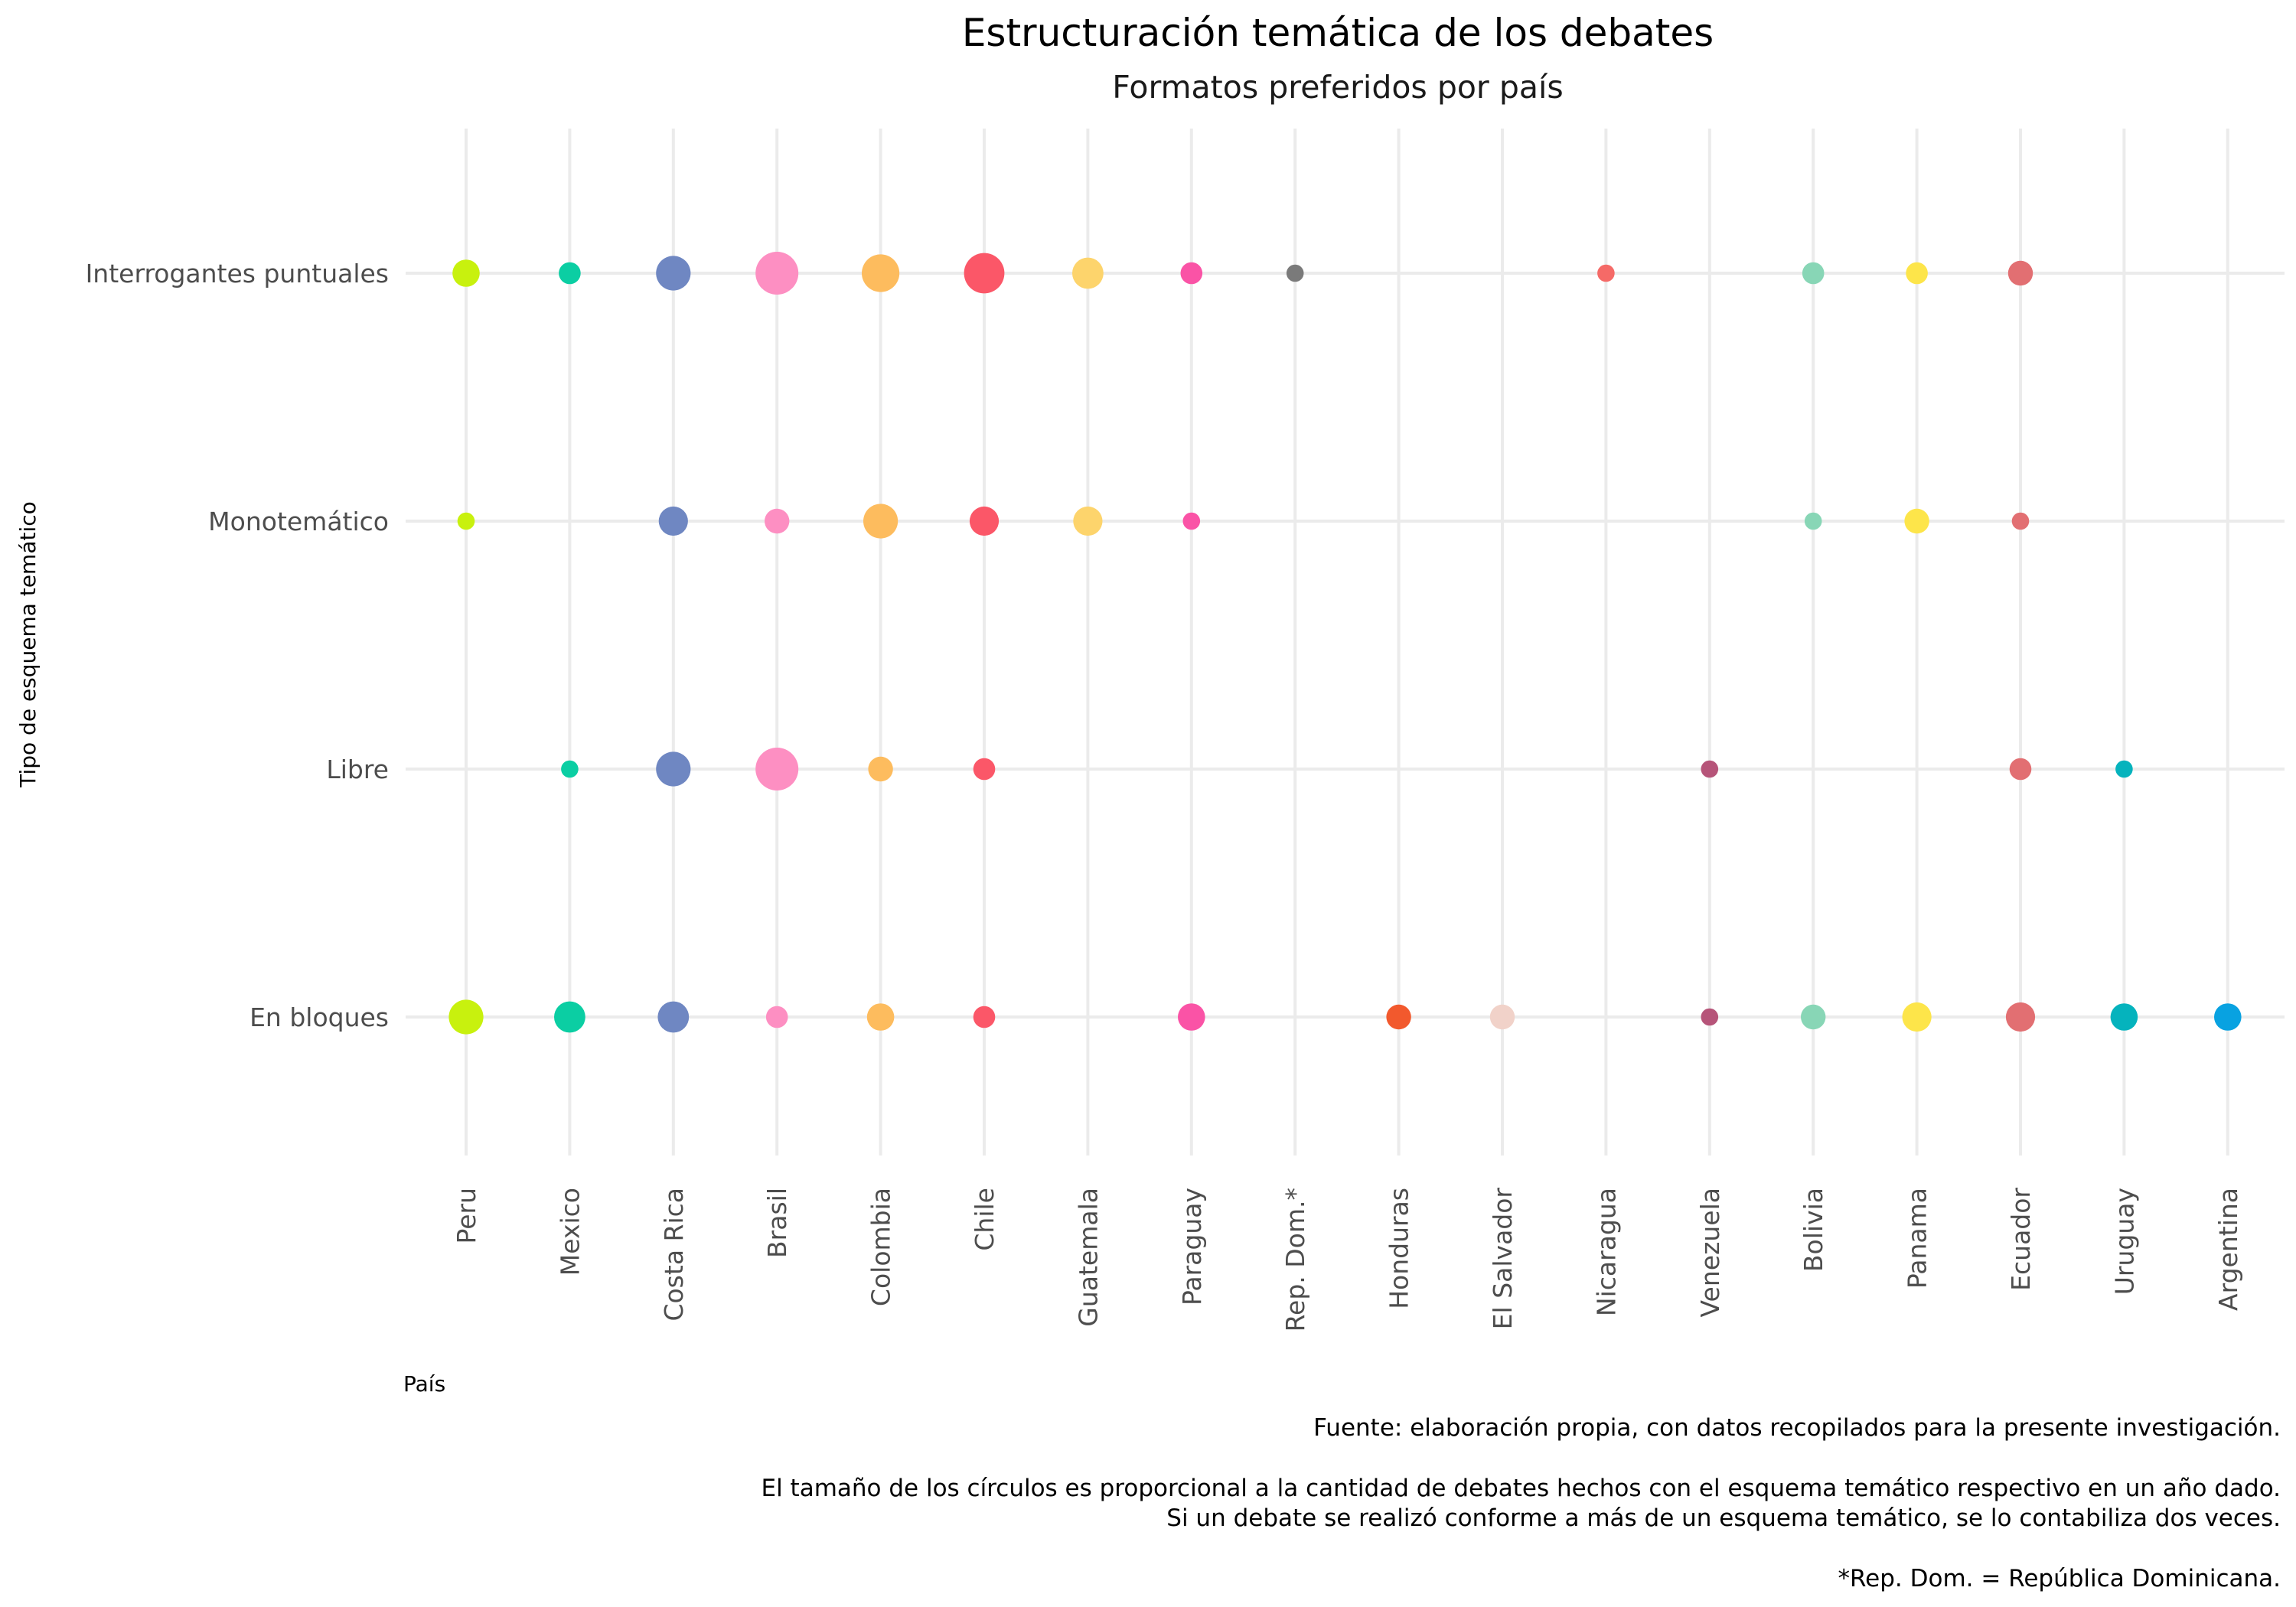  What do you see at coordinates (673, 273) in the screenshot?
I see `point-costa-rica-interrogantes-puntuales` at bounding box center [673, 273].